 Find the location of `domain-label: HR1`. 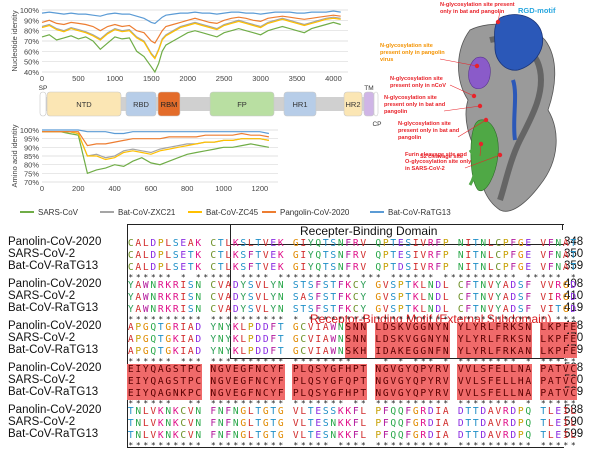

domain-label: HR1 is located at coordinates (299, 104).